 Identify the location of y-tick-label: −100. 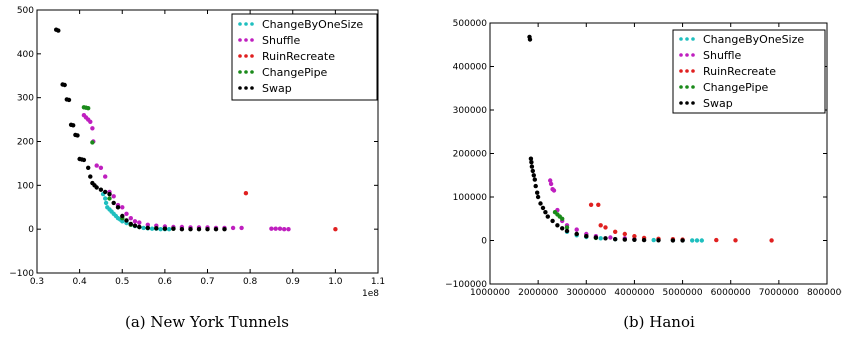
(21, 274).